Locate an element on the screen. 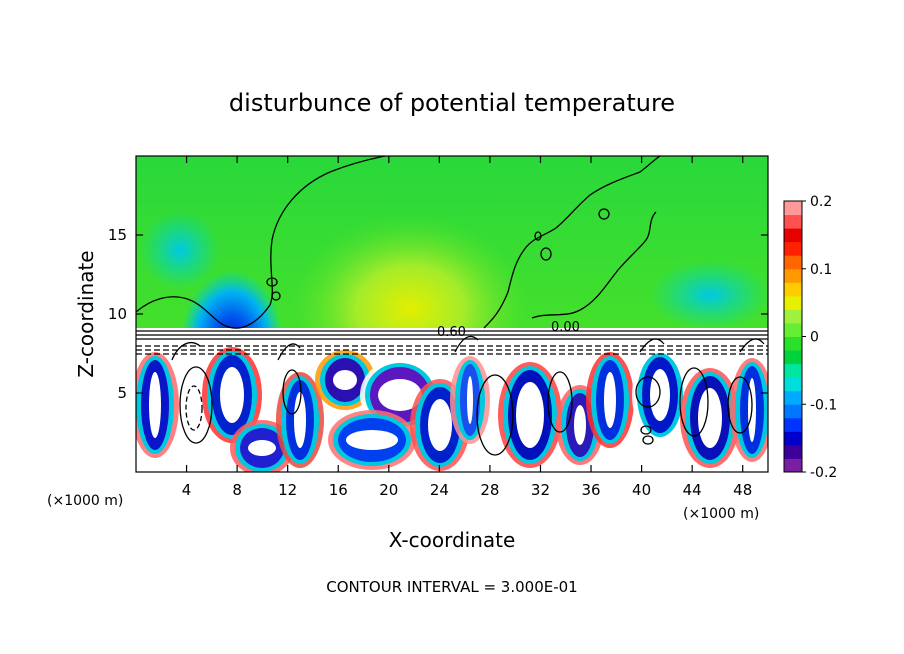  colorbar-tick-label: -0.2 is located at coordinates (823, 473).